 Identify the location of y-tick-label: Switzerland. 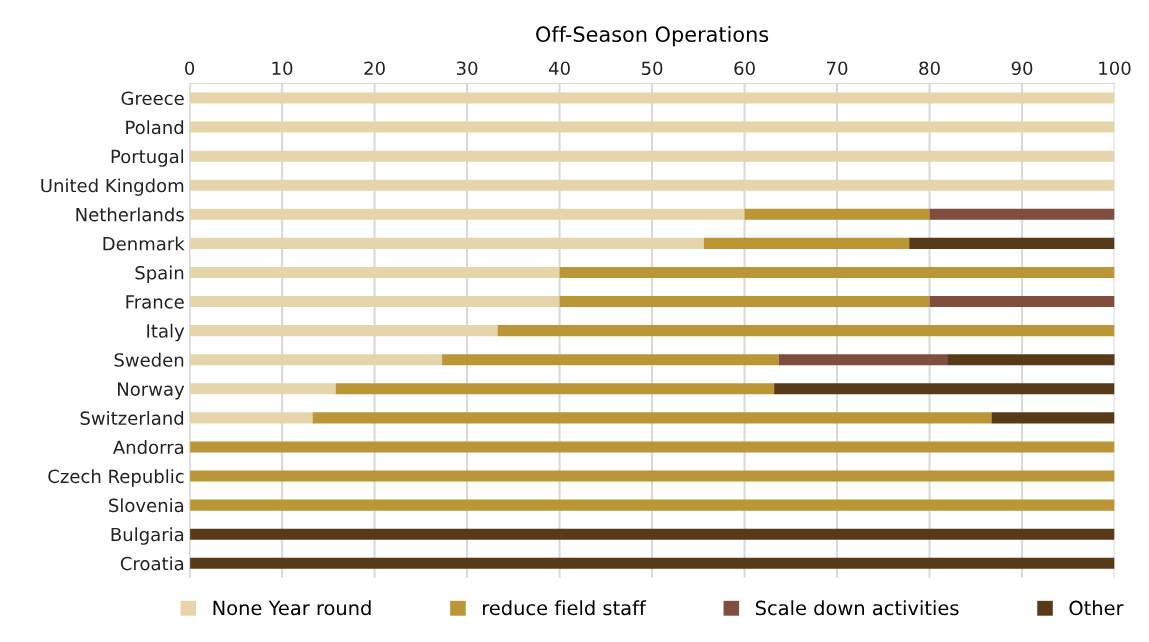
(132, 418).